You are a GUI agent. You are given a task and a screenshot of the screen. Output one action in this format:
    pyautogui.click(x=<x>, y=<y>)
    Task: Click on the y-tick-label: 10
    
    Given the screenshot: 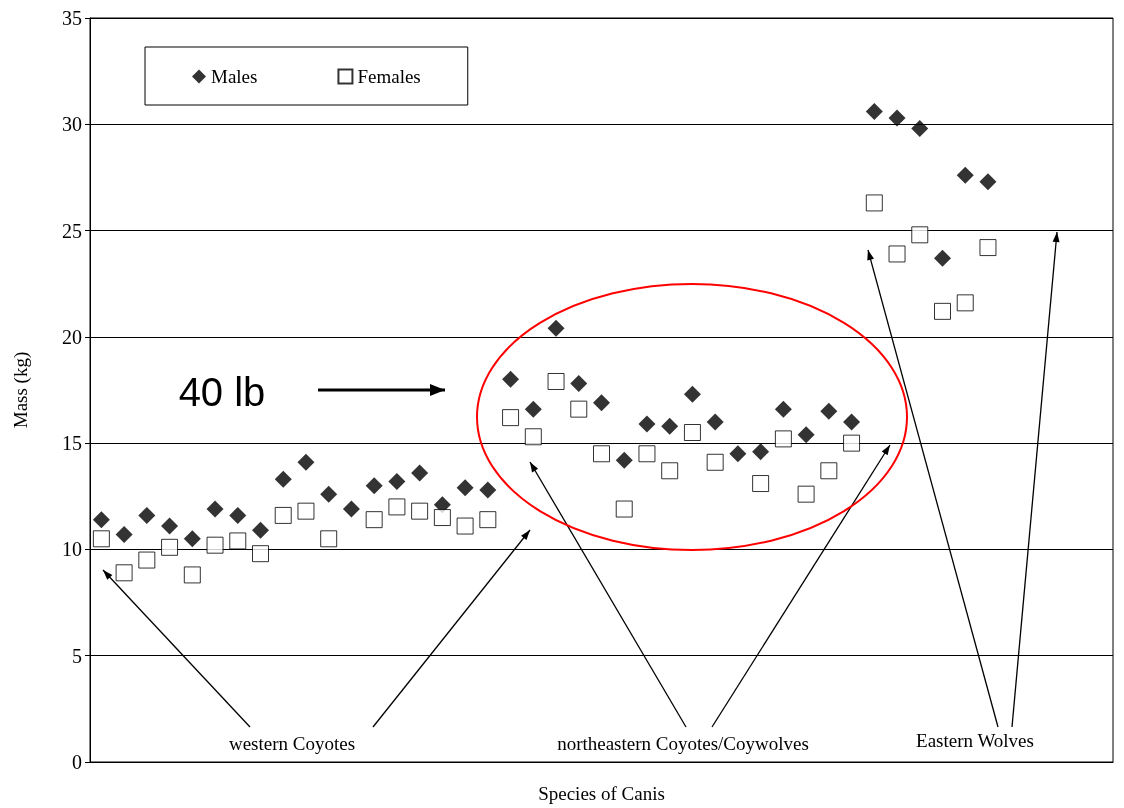 What is the action you would take?
    pyautogui.click(x=72, y=549)
    